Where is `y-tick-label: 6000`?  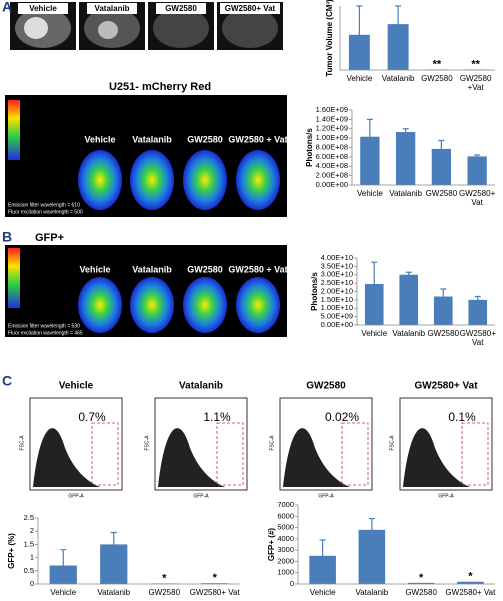
y-tick-label: 6000 is located at coordinates (285, 515).